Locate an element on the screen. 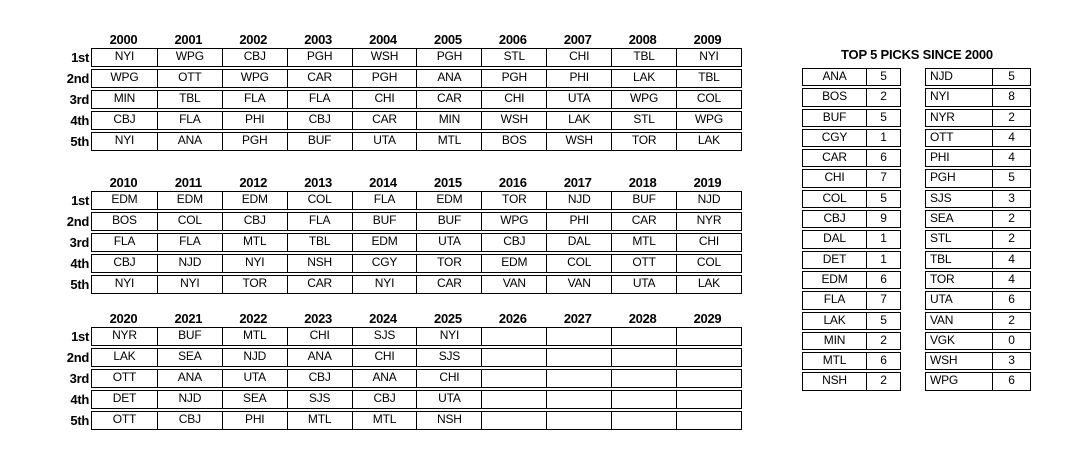 Image resolution: width=1080 pixels, height=471 pixels. summary-count-cell: 8 is located at coordinates (1011, 97).